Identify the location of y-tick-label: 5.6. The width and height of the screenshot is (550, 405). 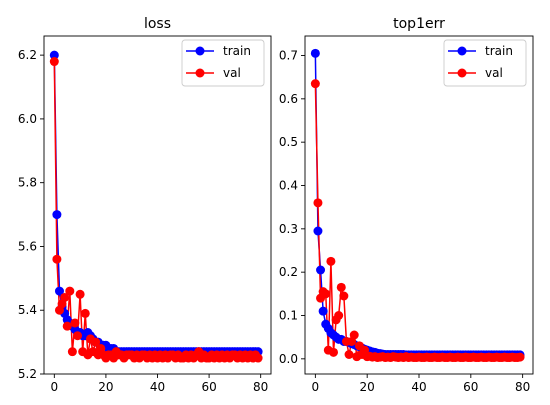
(27, 246).